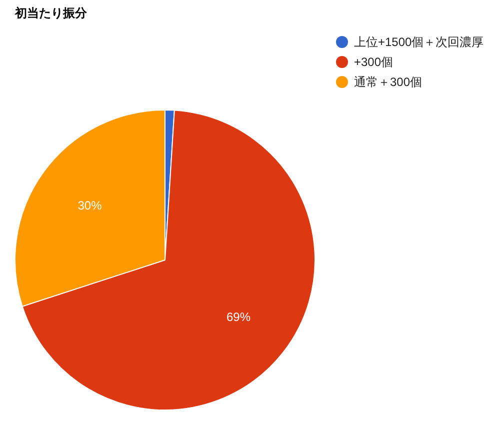 This screenshot has height=421, width=500. What do you see at coordinates (51, 13) in the screenshot?
I see `chart-title: 初当たり振分` at bounding box center [51, 13].